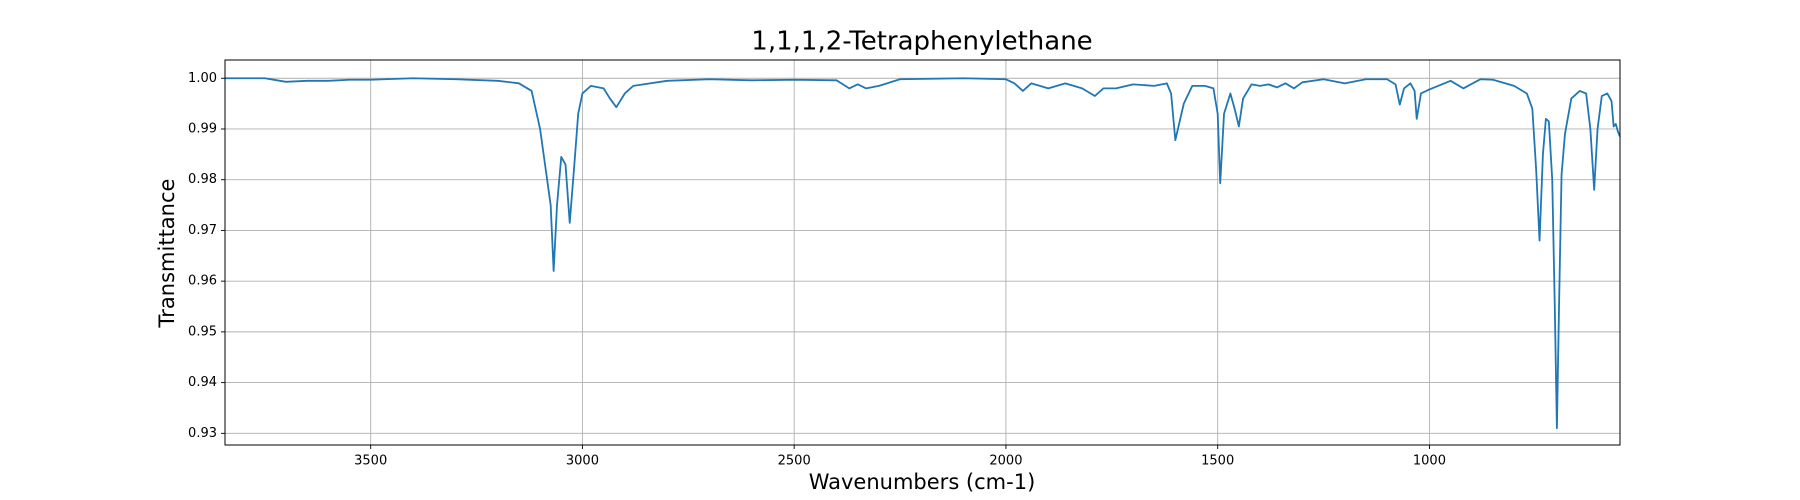 The height and width of the screenshot is (500, 1800). Describe the element at coordinates (922, 482) in the screenshot. I see `x-axis-label: Wavenumbers (cm-1)` at that location.